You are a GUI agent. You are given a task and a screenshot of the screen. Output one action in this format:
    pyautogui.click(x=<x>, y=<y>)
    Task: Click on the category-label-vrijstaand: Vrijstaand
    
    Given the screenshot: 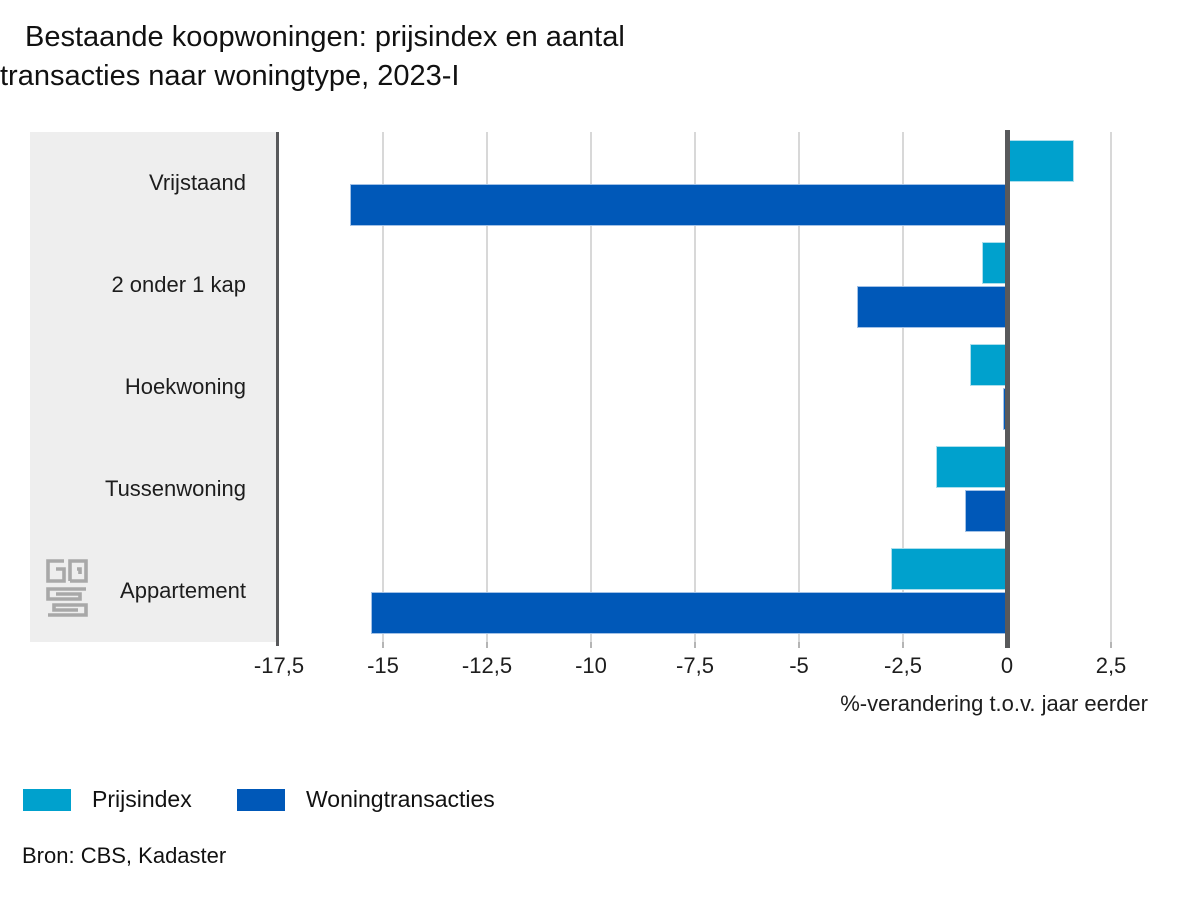 What is the action you would take?
    pyautogui.click(x=197, y=182)
    